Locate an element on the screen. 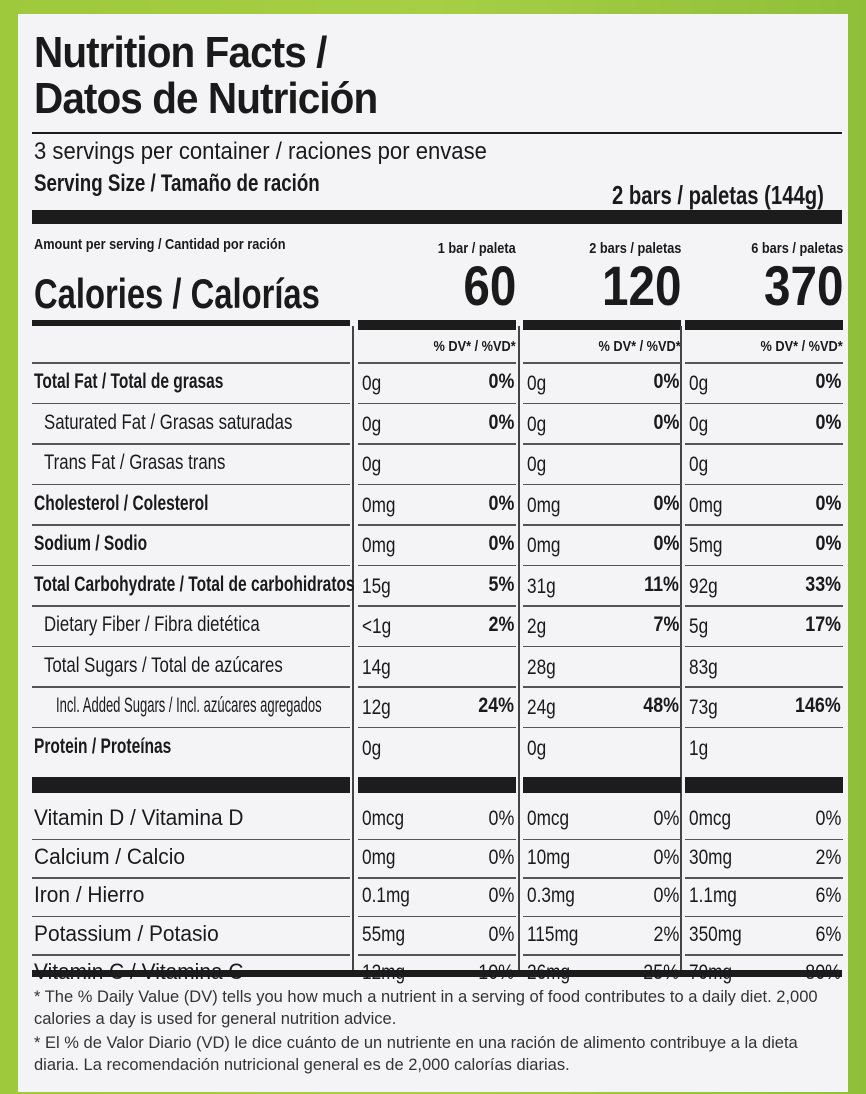 This screenshot has height=1094, width=866. vitamin-name: Vitamin C / Vitamina C is located at coordinates (139, 971).